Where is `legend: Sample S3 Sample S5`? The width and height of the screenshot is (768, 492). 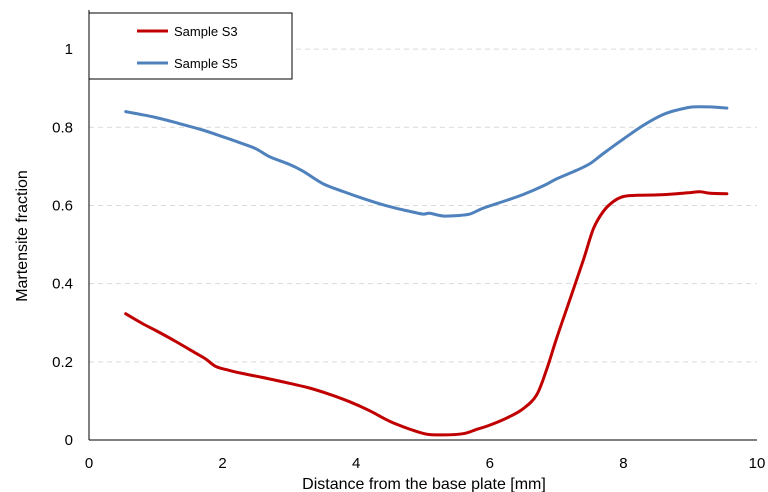
legend: Sample S3 Sample S5 is located at coordinates (190, 46).